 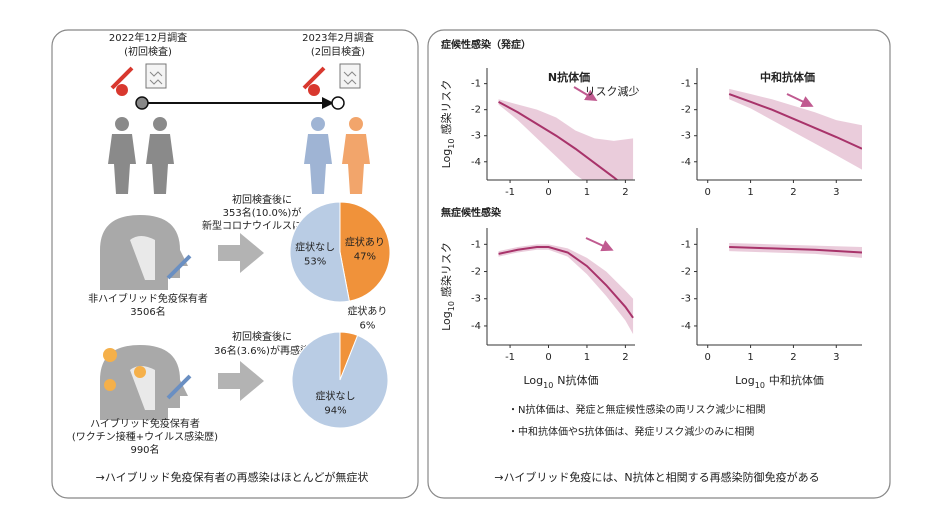 What do you see at coordinates (577, 380) in the screenshot?
I see `axis-label-part: N抗体価` at bounding box center [577, 380].